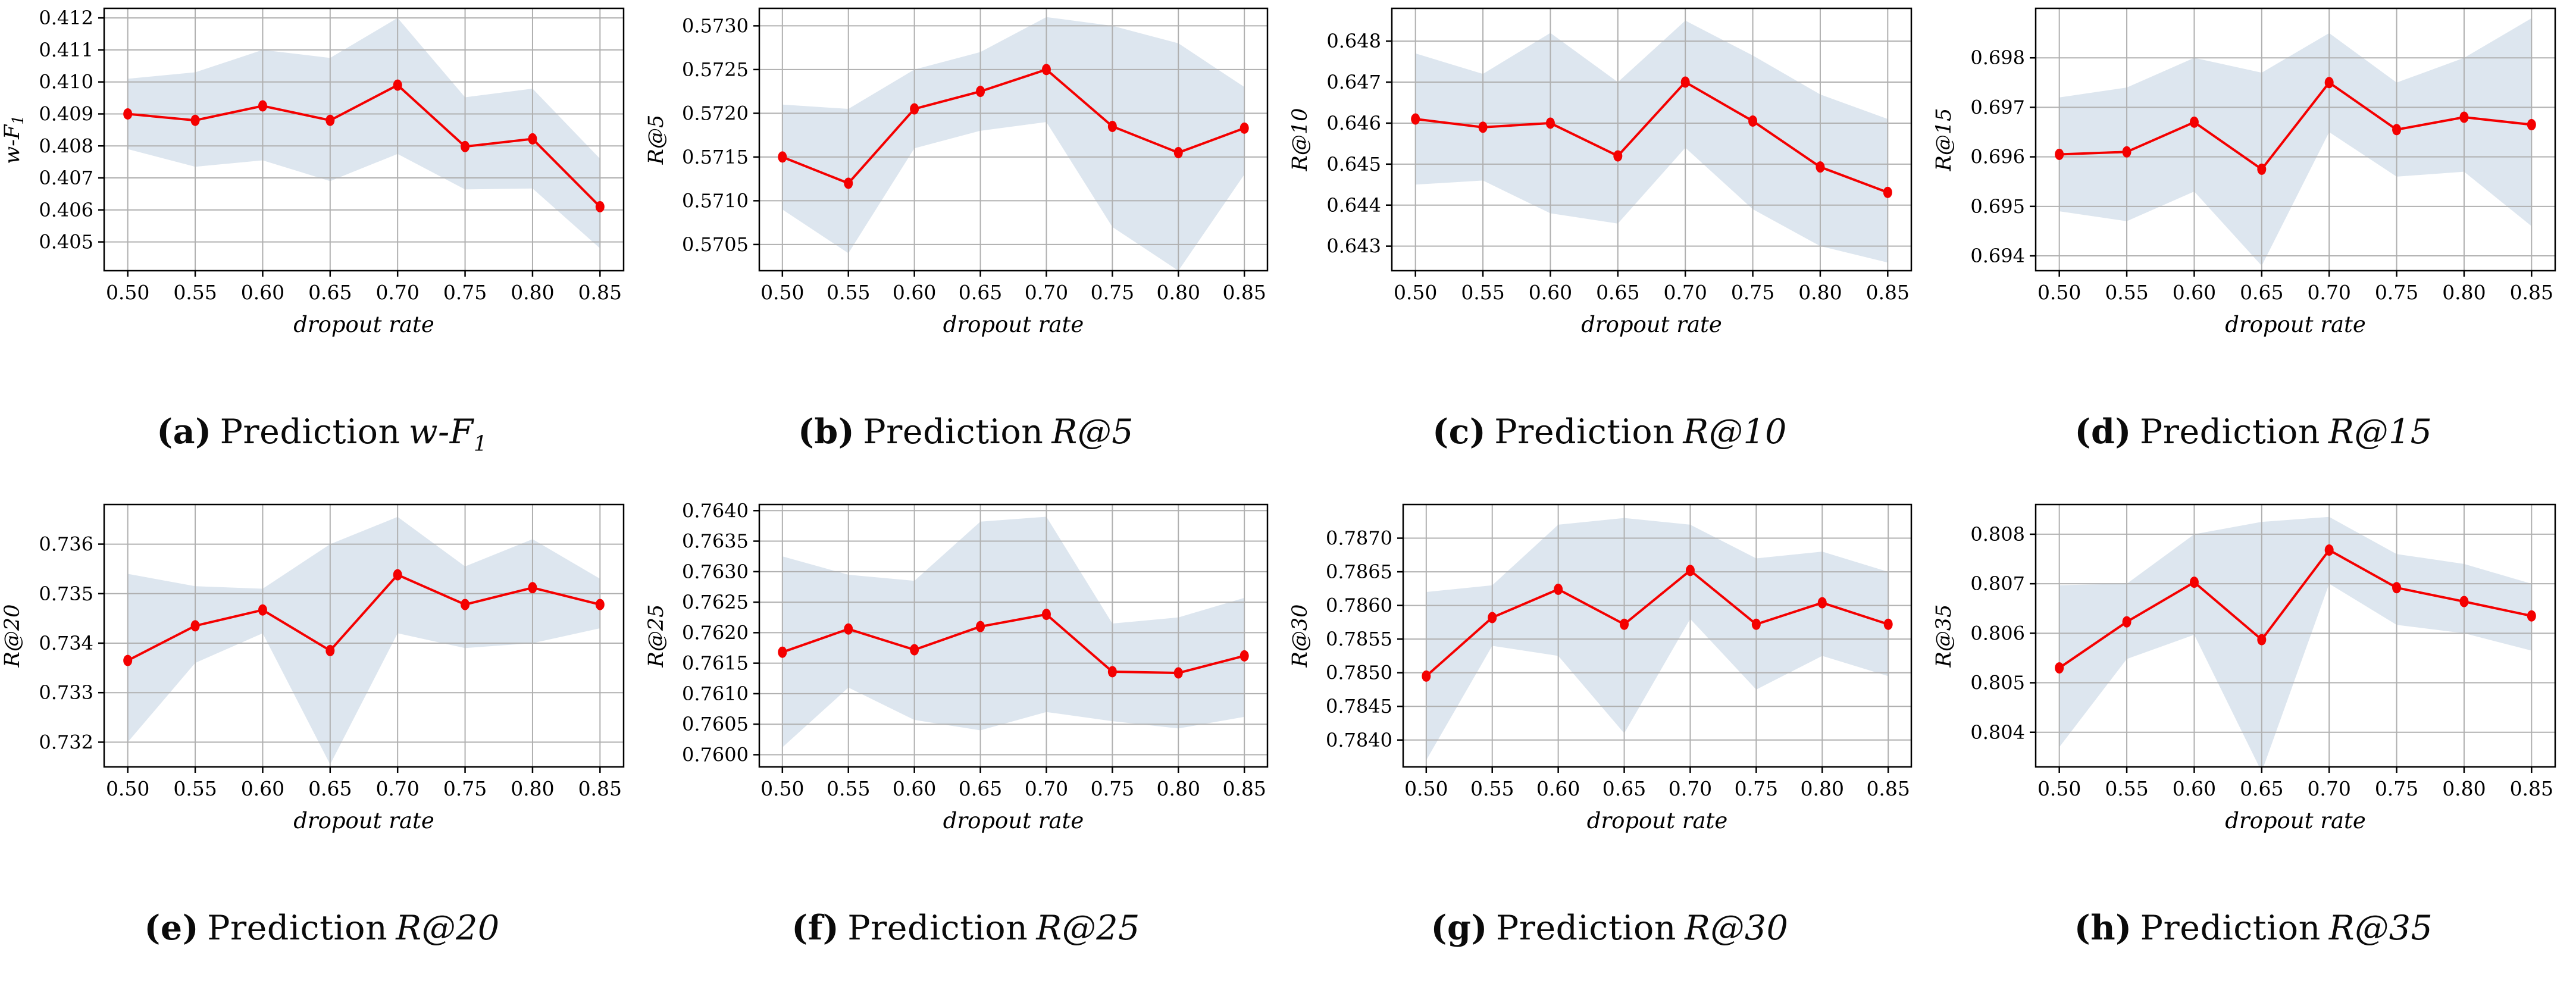 This screenshot has width=2576, height=993. I want to click on svg-text: 0.645, so click(1353, 164).